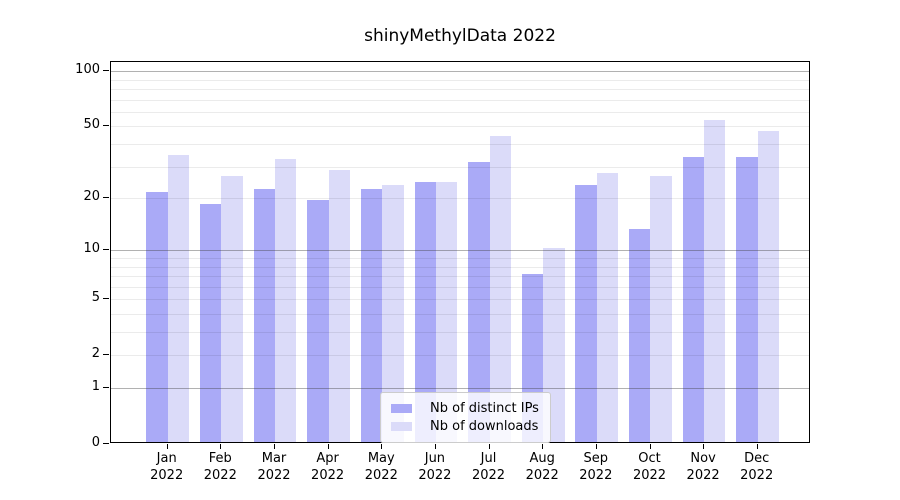 This screenshot has height=500, width=900. What do you see at coordinates (757, 446) in the screenshot?
I see `x-tick-dec` at bounding box center [757, 446].